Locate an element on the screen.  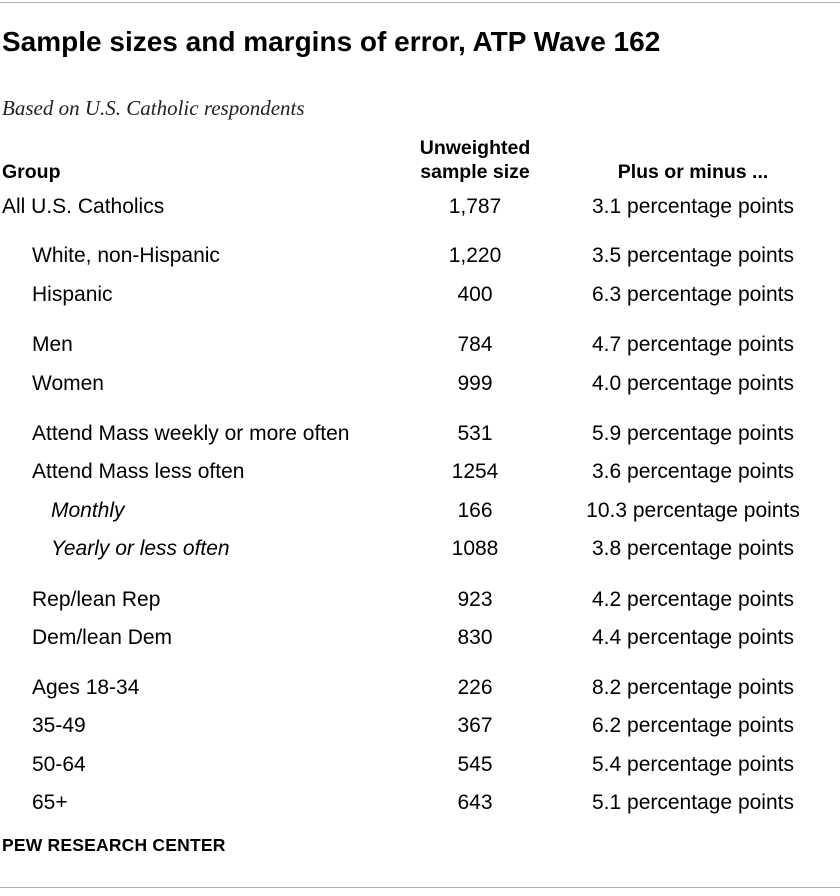
row-label: Hispanic is located at coordinates (72, 294).